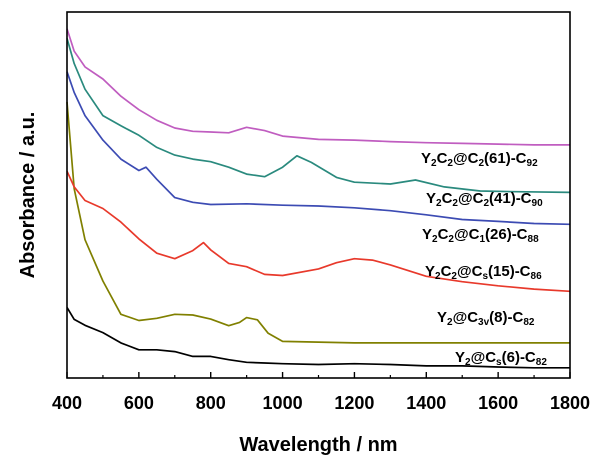  What do you see at coordinates (318, 445) in the screenshot?
I see `x-axis-title: Wavelength / nm` at bounding box center [318, 445].